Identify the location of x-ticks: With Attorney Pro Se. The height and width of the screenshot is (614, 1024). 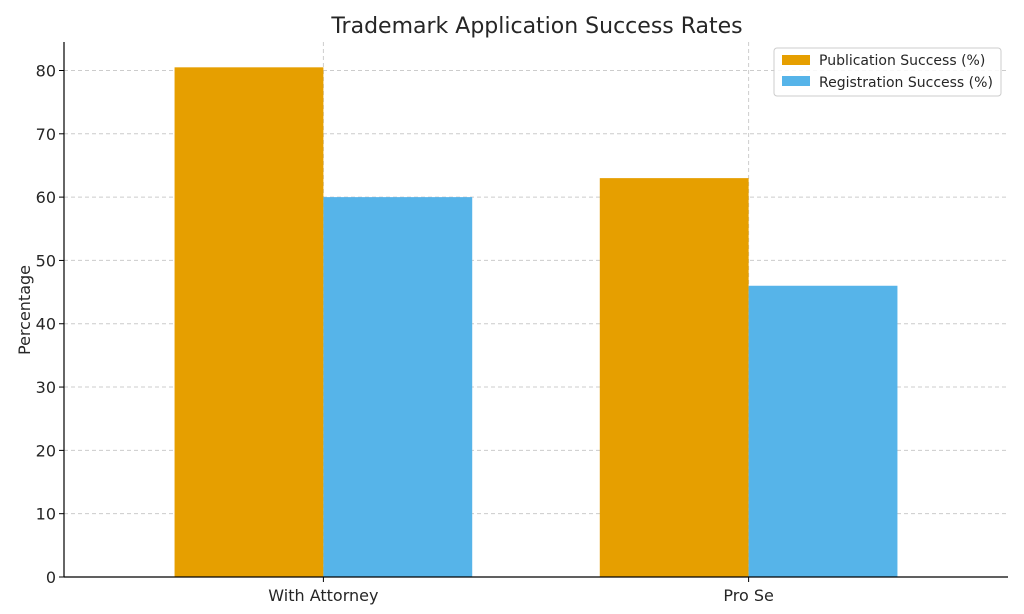
(521, 591).